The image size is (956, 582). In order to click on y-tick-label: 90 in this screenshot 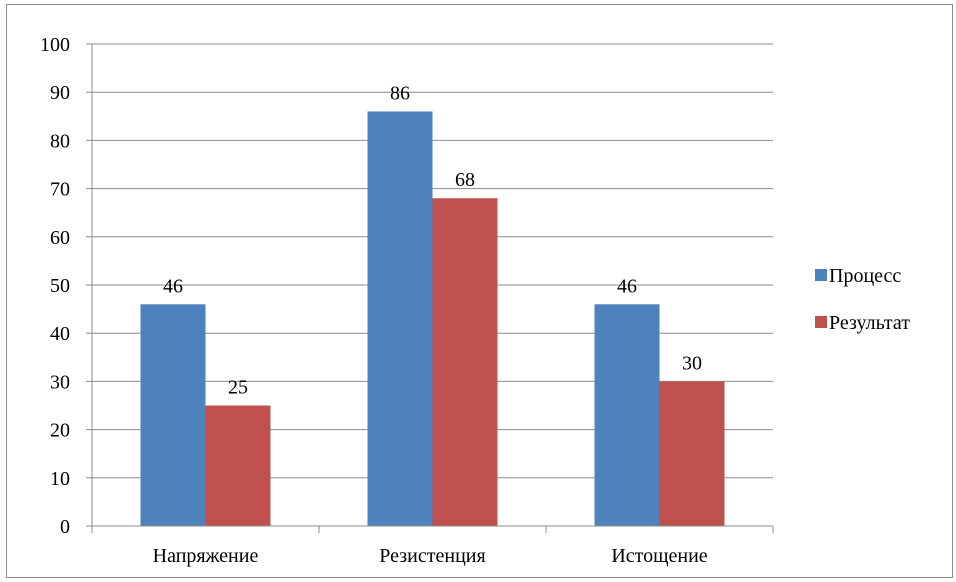, I will do `click(60, 93)`.